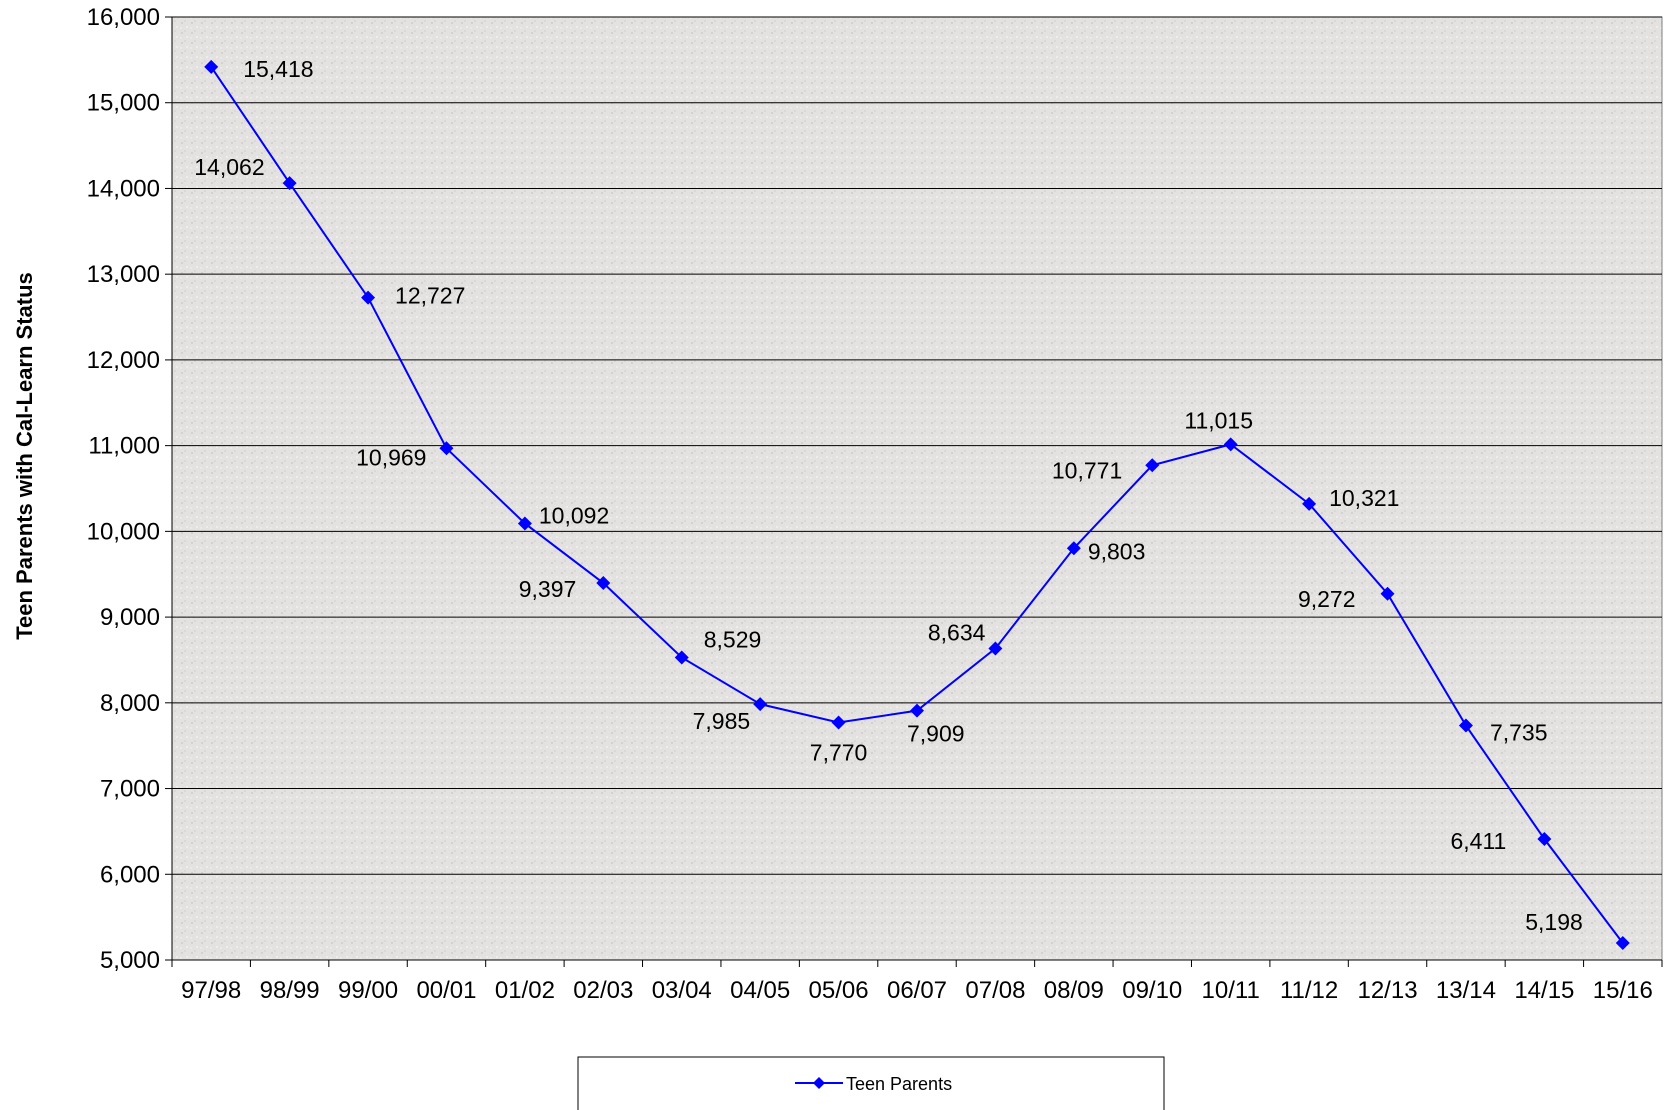 The width and height of the screenshot is (1664, 1110). Describe the element at coordinates (130, 703) in the screenshot. I see `y-tick-label: 8,000` at that location.